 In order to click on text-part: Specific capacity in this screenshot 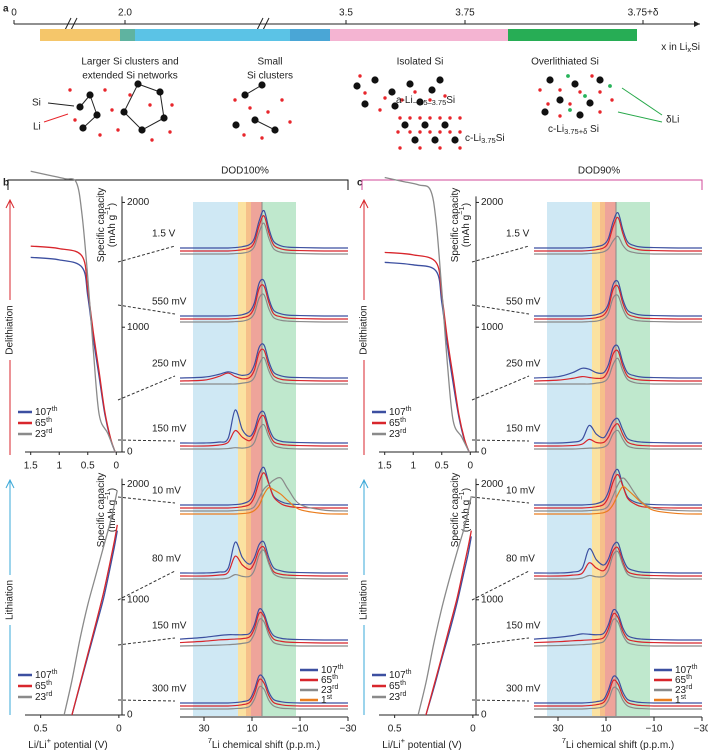, I will do `click(101, 225)`.